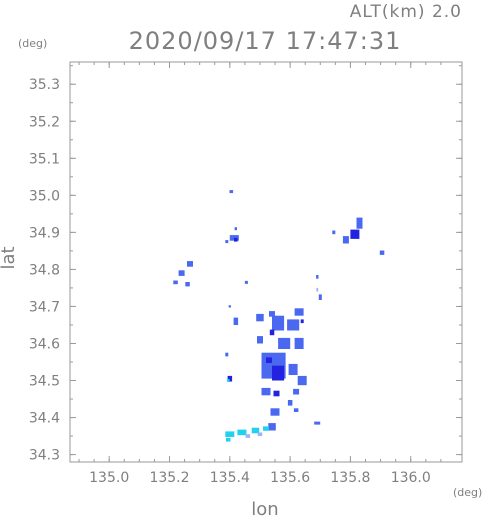 This screenshot has height=521, width=491. I want to click on y-tick-label-3: 34.6, so click(44, 344).